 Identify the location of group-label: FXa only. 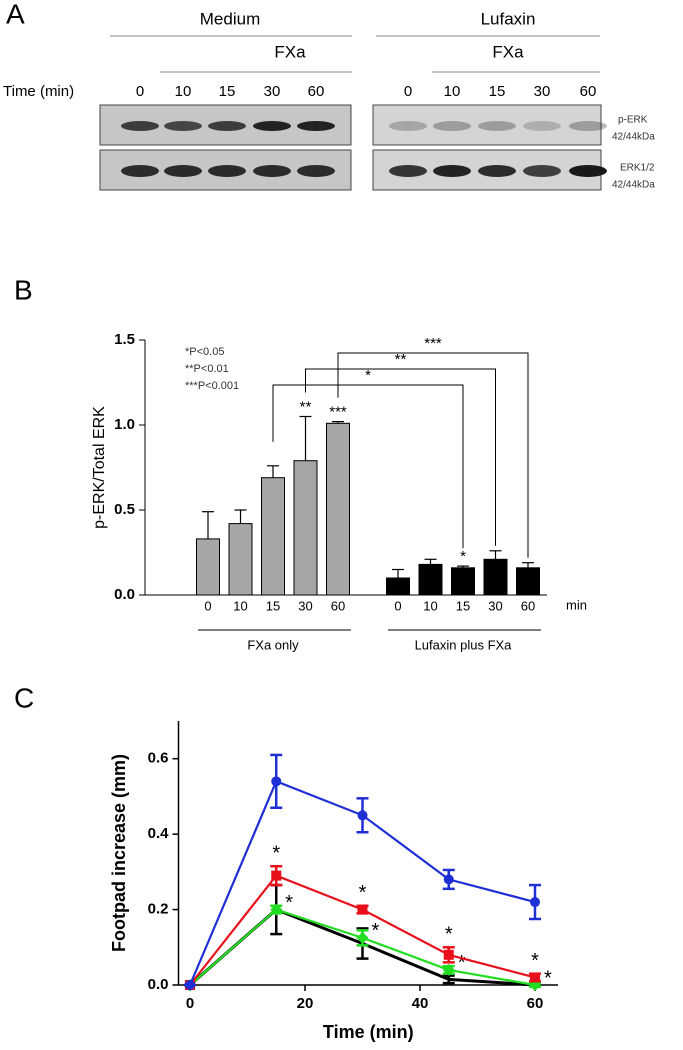
(273, 644).